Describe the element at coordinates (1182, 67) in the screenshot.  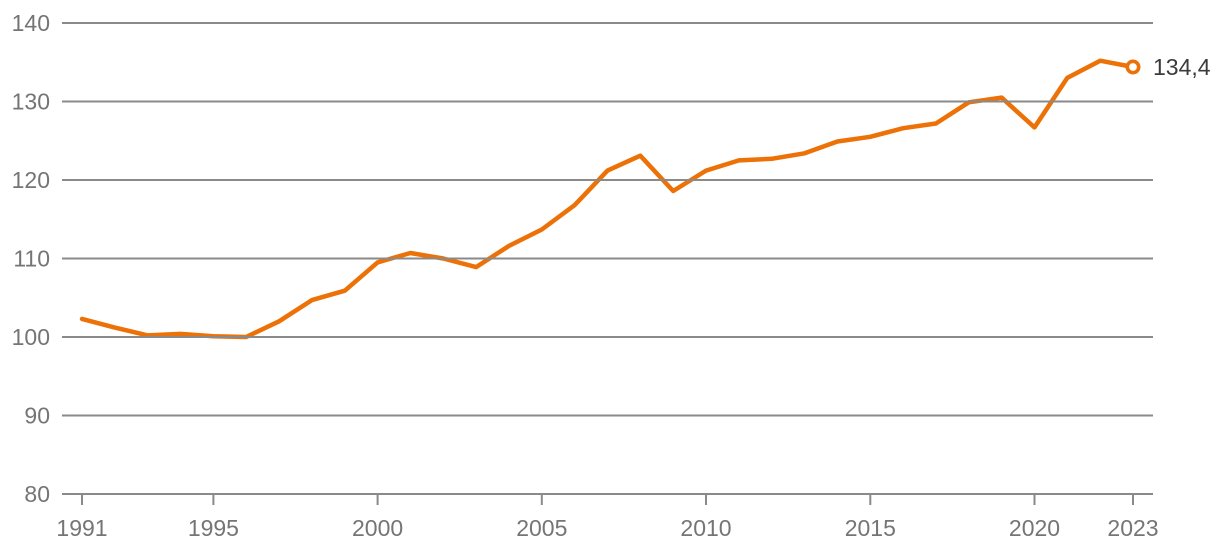
I see `last-value-label: 134,4` at that location.